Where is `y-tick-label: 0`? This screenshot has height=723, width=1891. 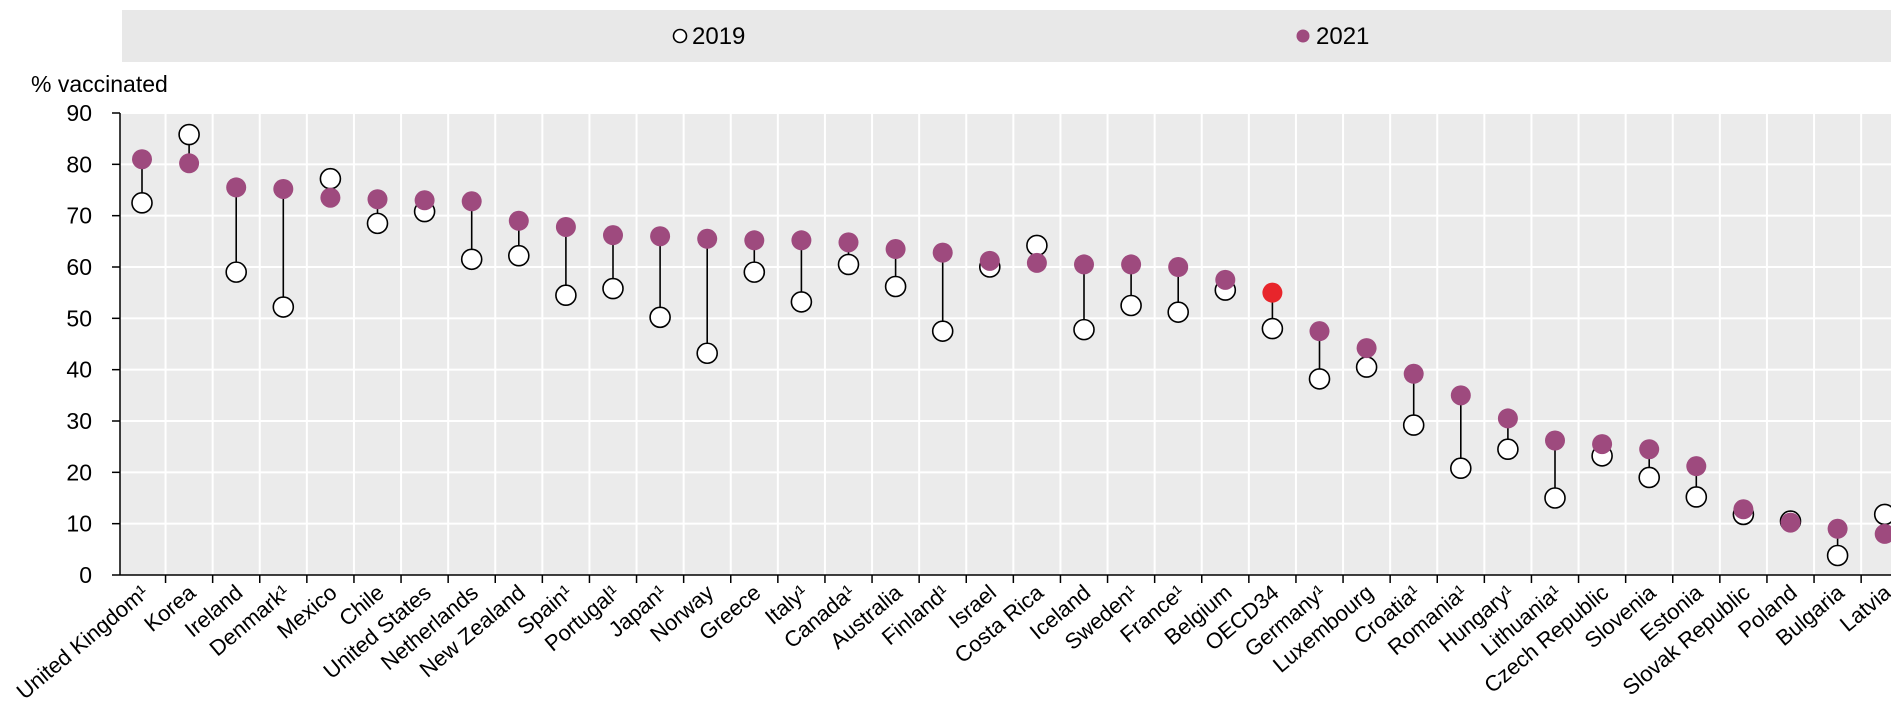
y-tick-label: 0 is located at coordinates (85, 575).